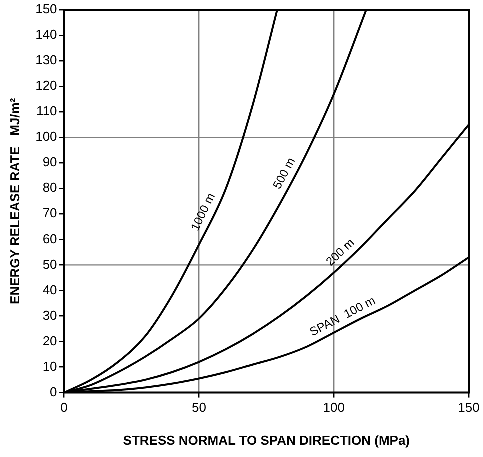 This screenshot has width=483, height=457. I want to click on text: 500 m, so click(284, 173).